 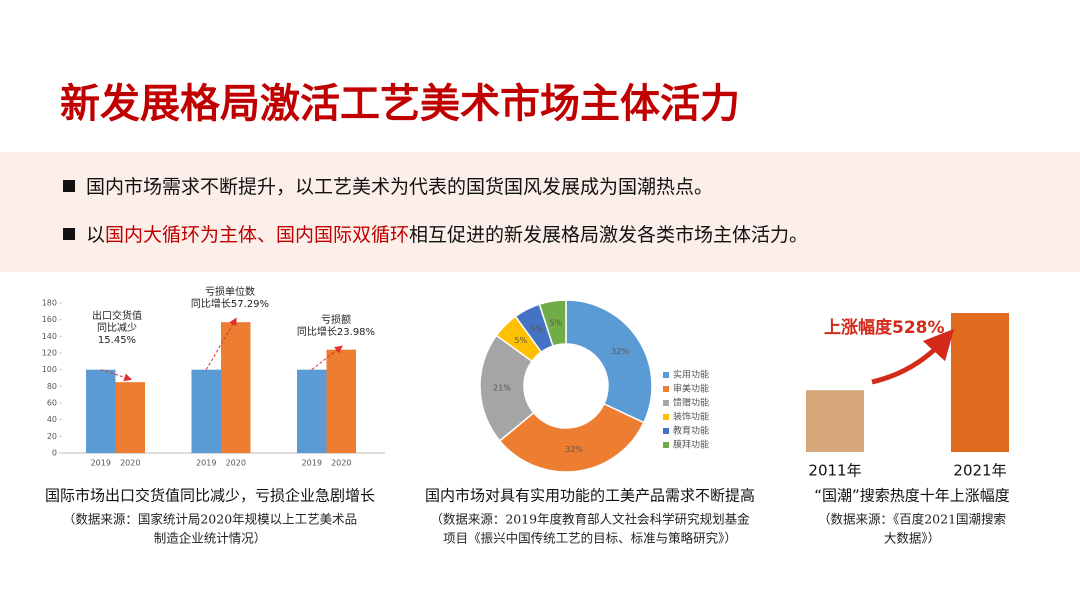 What do you see at coordinates (95, 235) in the screenshot?
I see `bullet-part: 以` at bounding box center [95, 235].